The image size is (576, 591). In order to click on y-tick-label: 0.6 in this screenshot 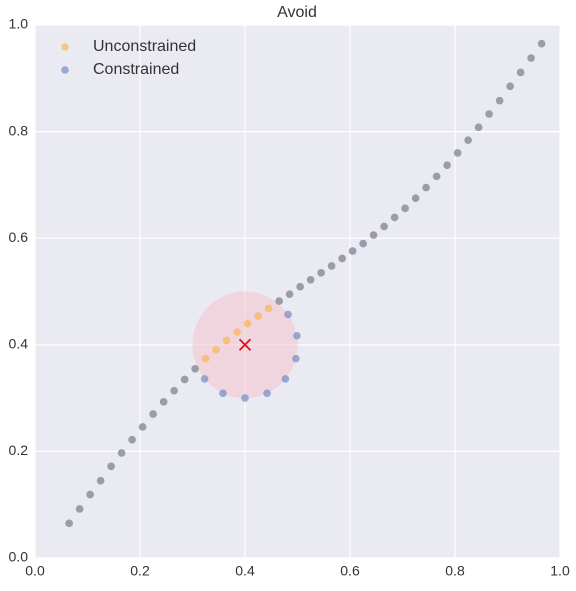, I will do `click(19, 237)`.